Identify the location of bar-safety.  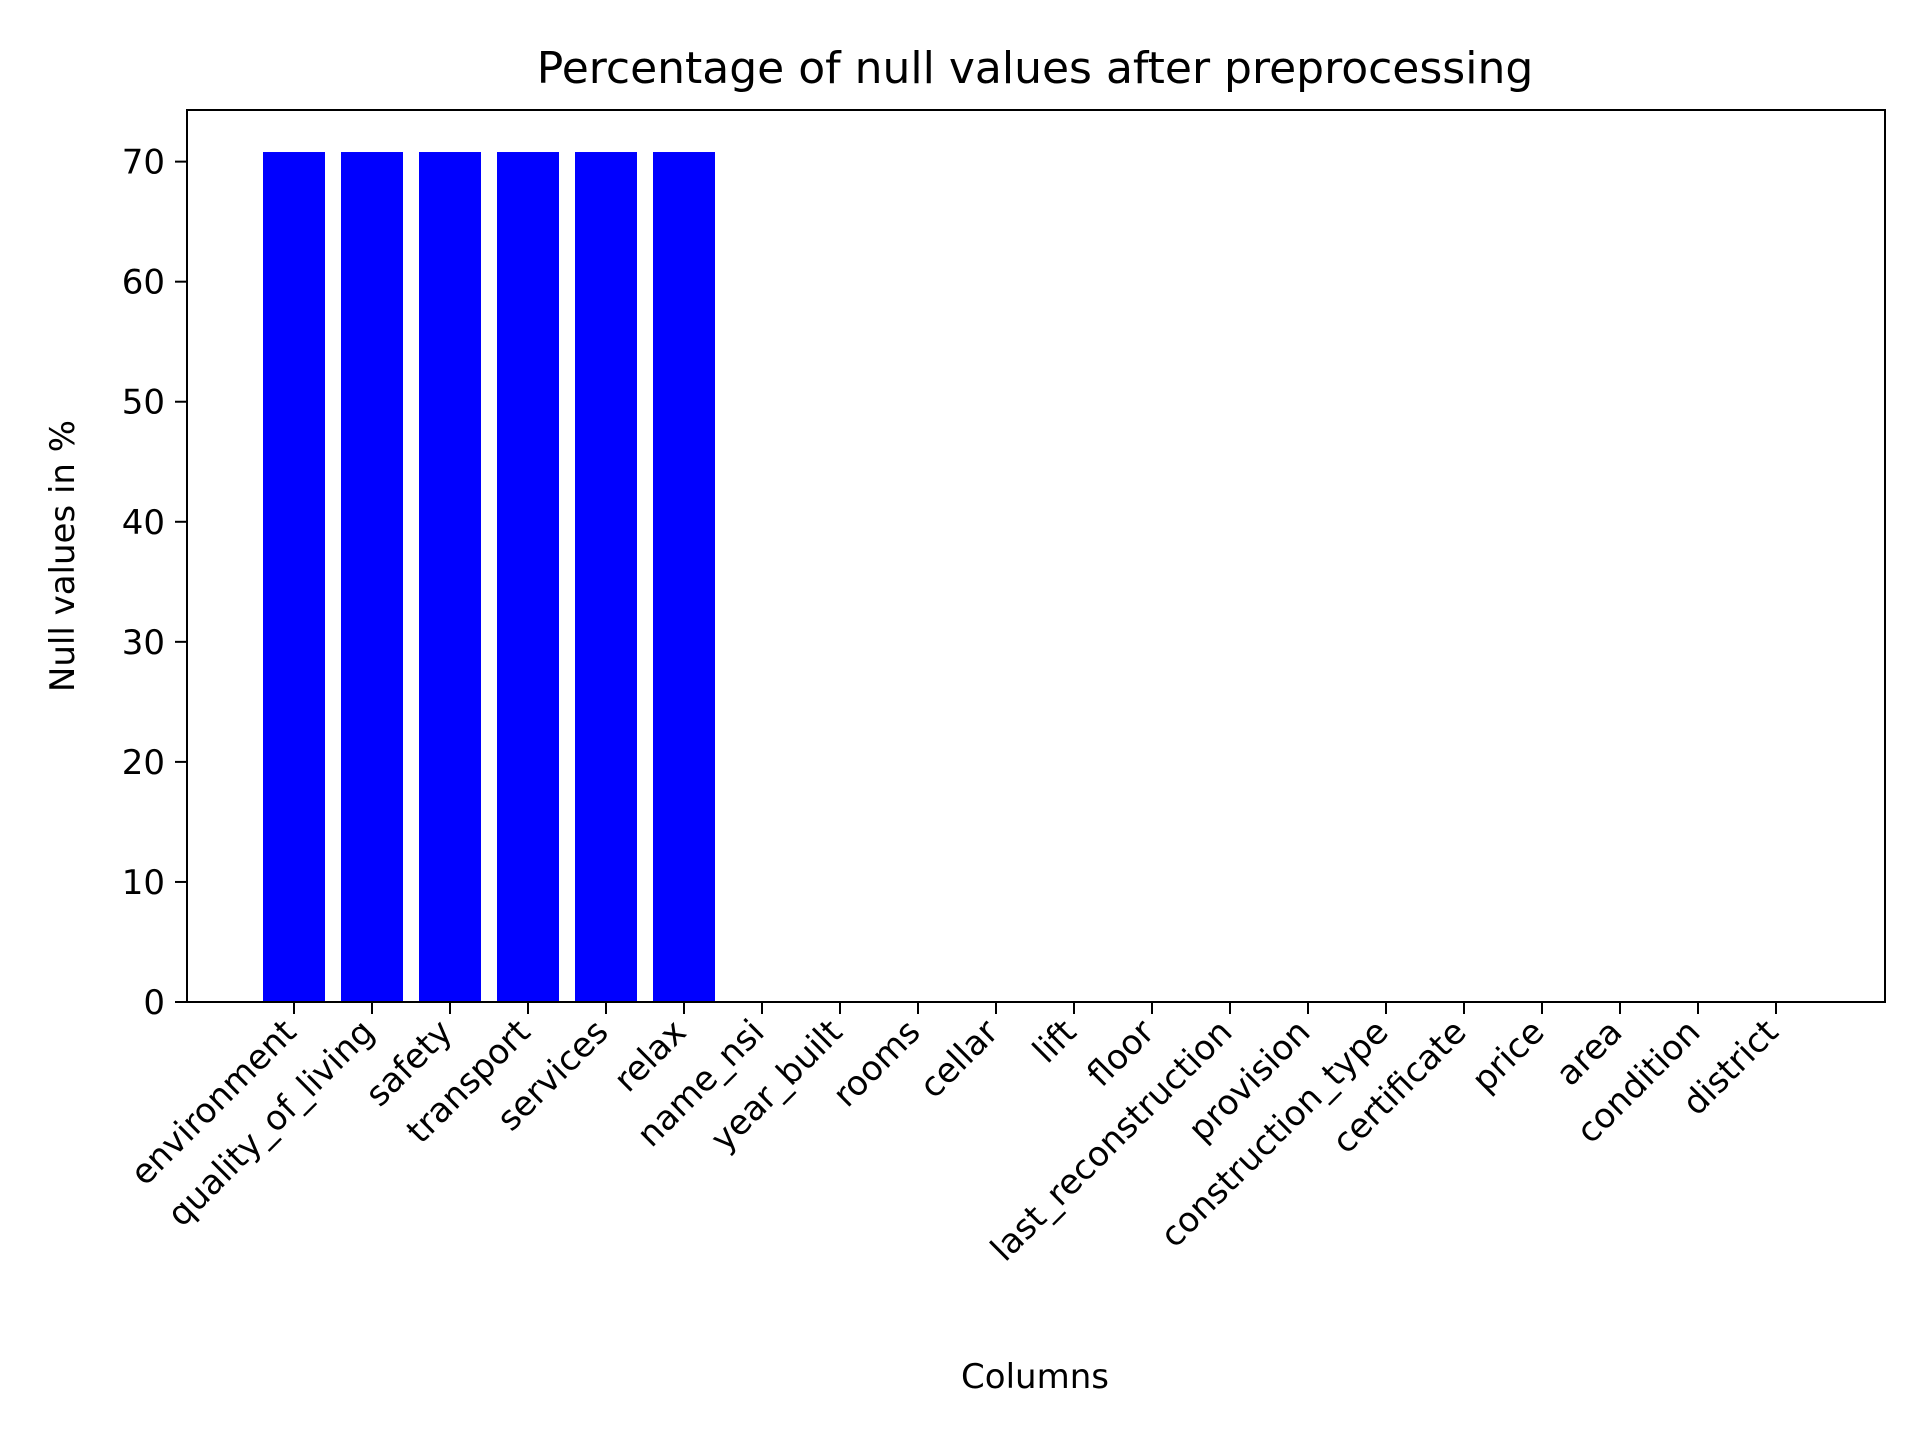
(450, 577).